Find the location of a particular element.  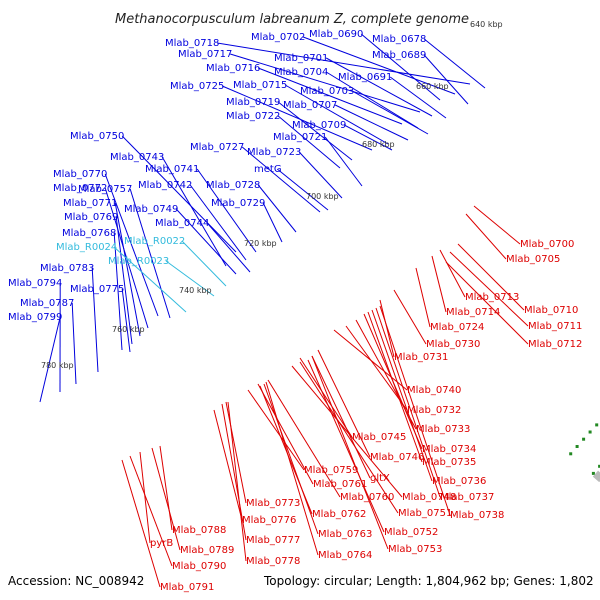

forward-gene-label: Mlab_0704 is located at coordinates (301, 72).